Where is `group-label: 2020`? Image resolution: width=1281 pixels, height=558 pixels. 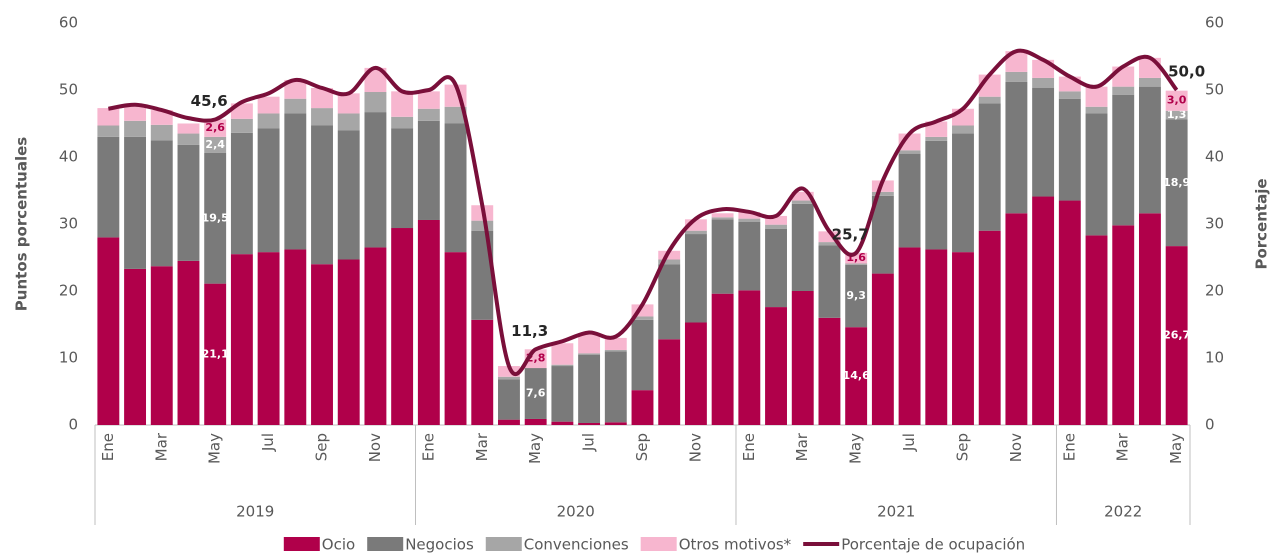
group-label: 2020 is located at coordinates (576, 512).